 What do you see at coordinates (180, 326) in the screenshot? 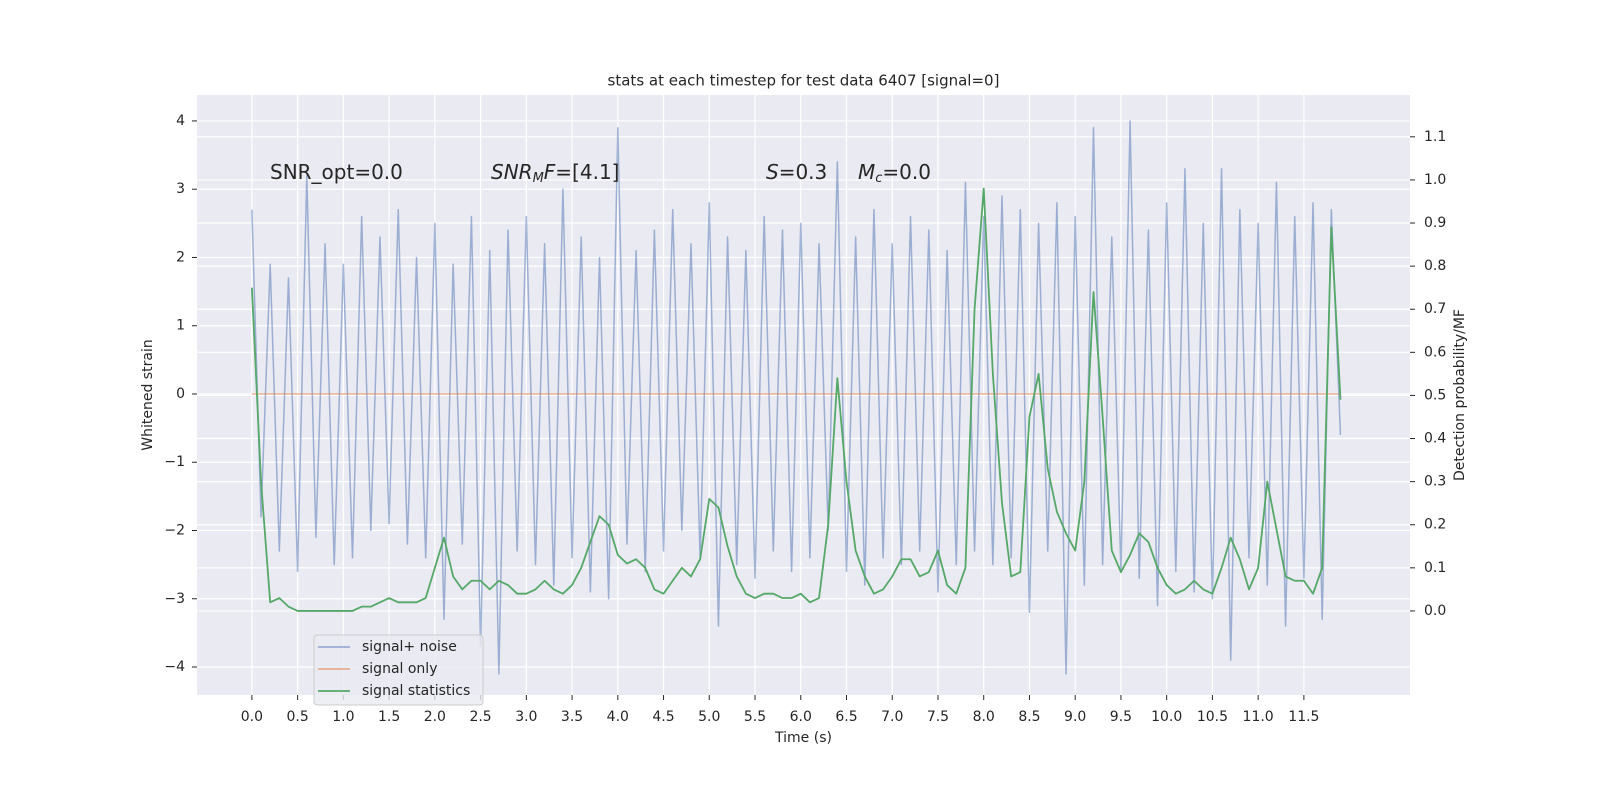
I see `y-tick-label: 1` at bounding box center [180, 326].